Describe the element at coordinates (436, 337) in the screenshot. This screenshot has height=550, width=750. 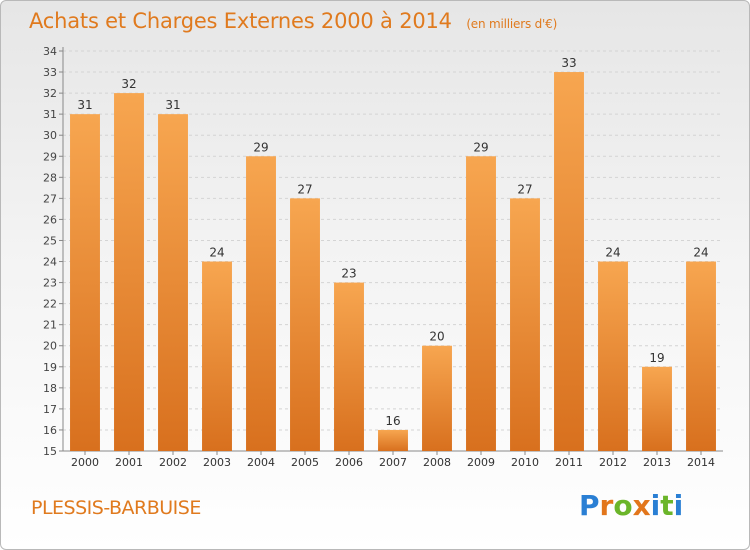
I see `data-label: 20` at that location.